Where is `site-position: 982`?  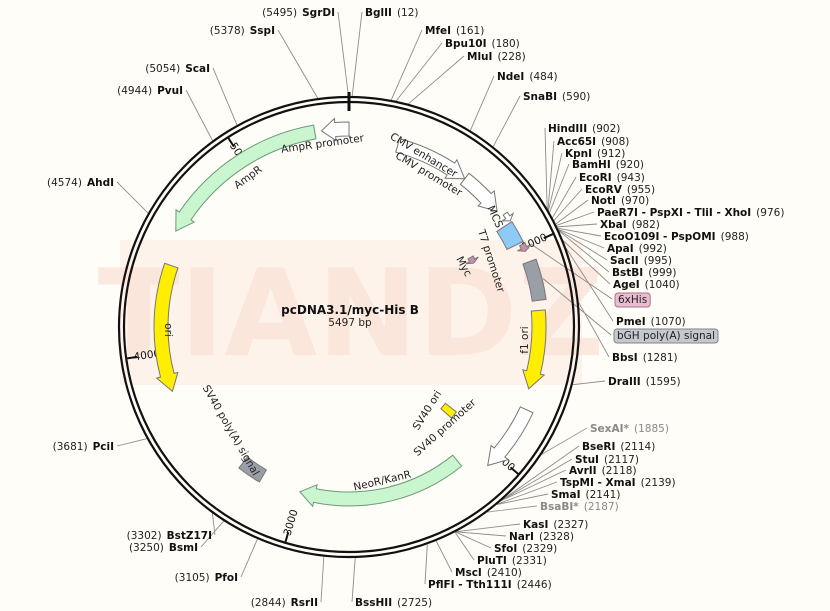 site-position: 982 is located at coordinates (646, 225).